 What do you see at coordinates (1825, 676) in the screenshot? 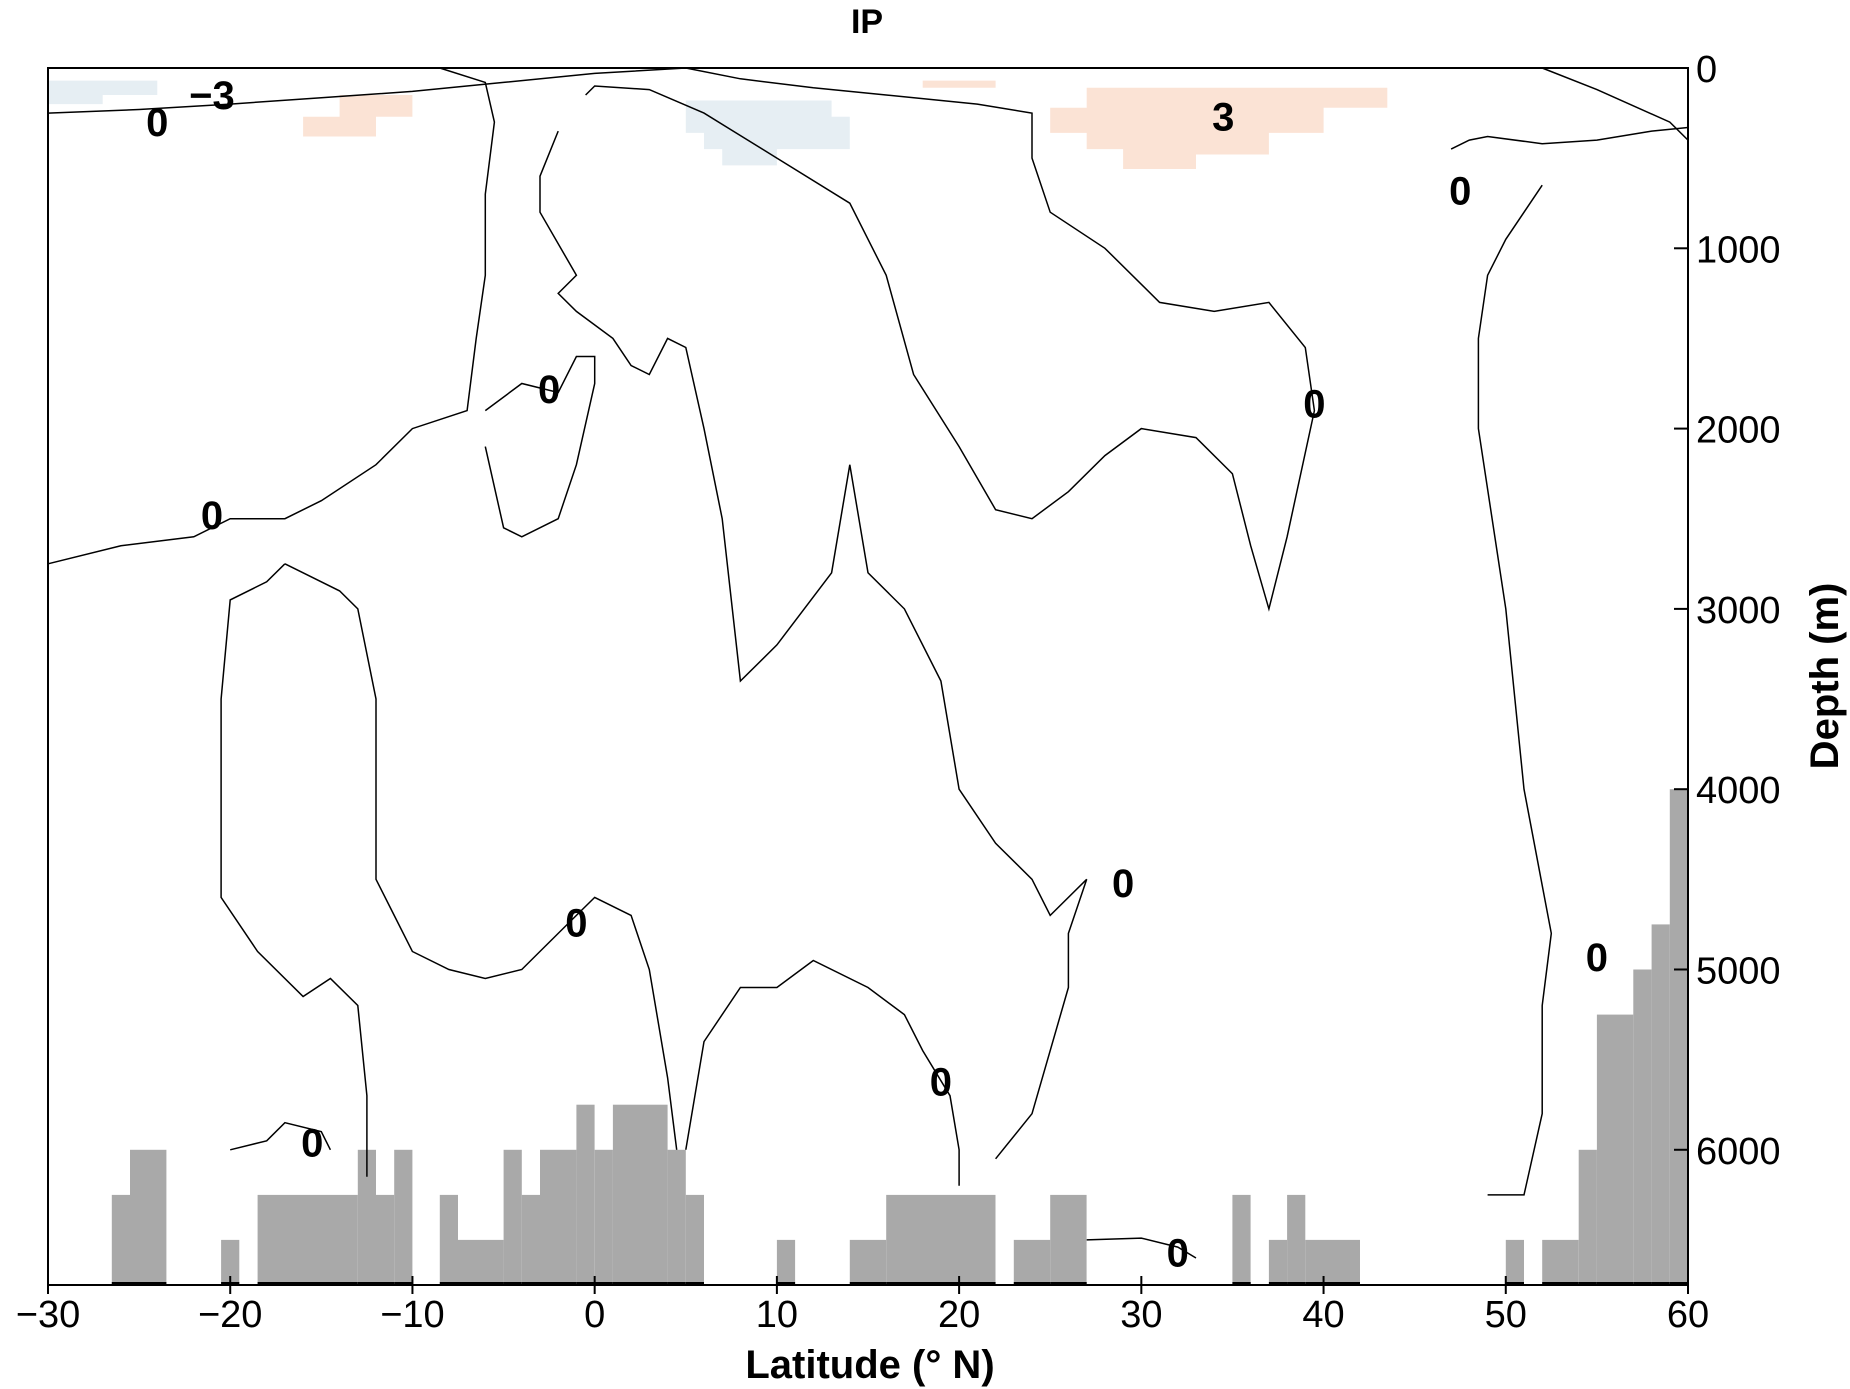
I see `y-axis-title: Depth (m)` at bounding box center [1825, 676].